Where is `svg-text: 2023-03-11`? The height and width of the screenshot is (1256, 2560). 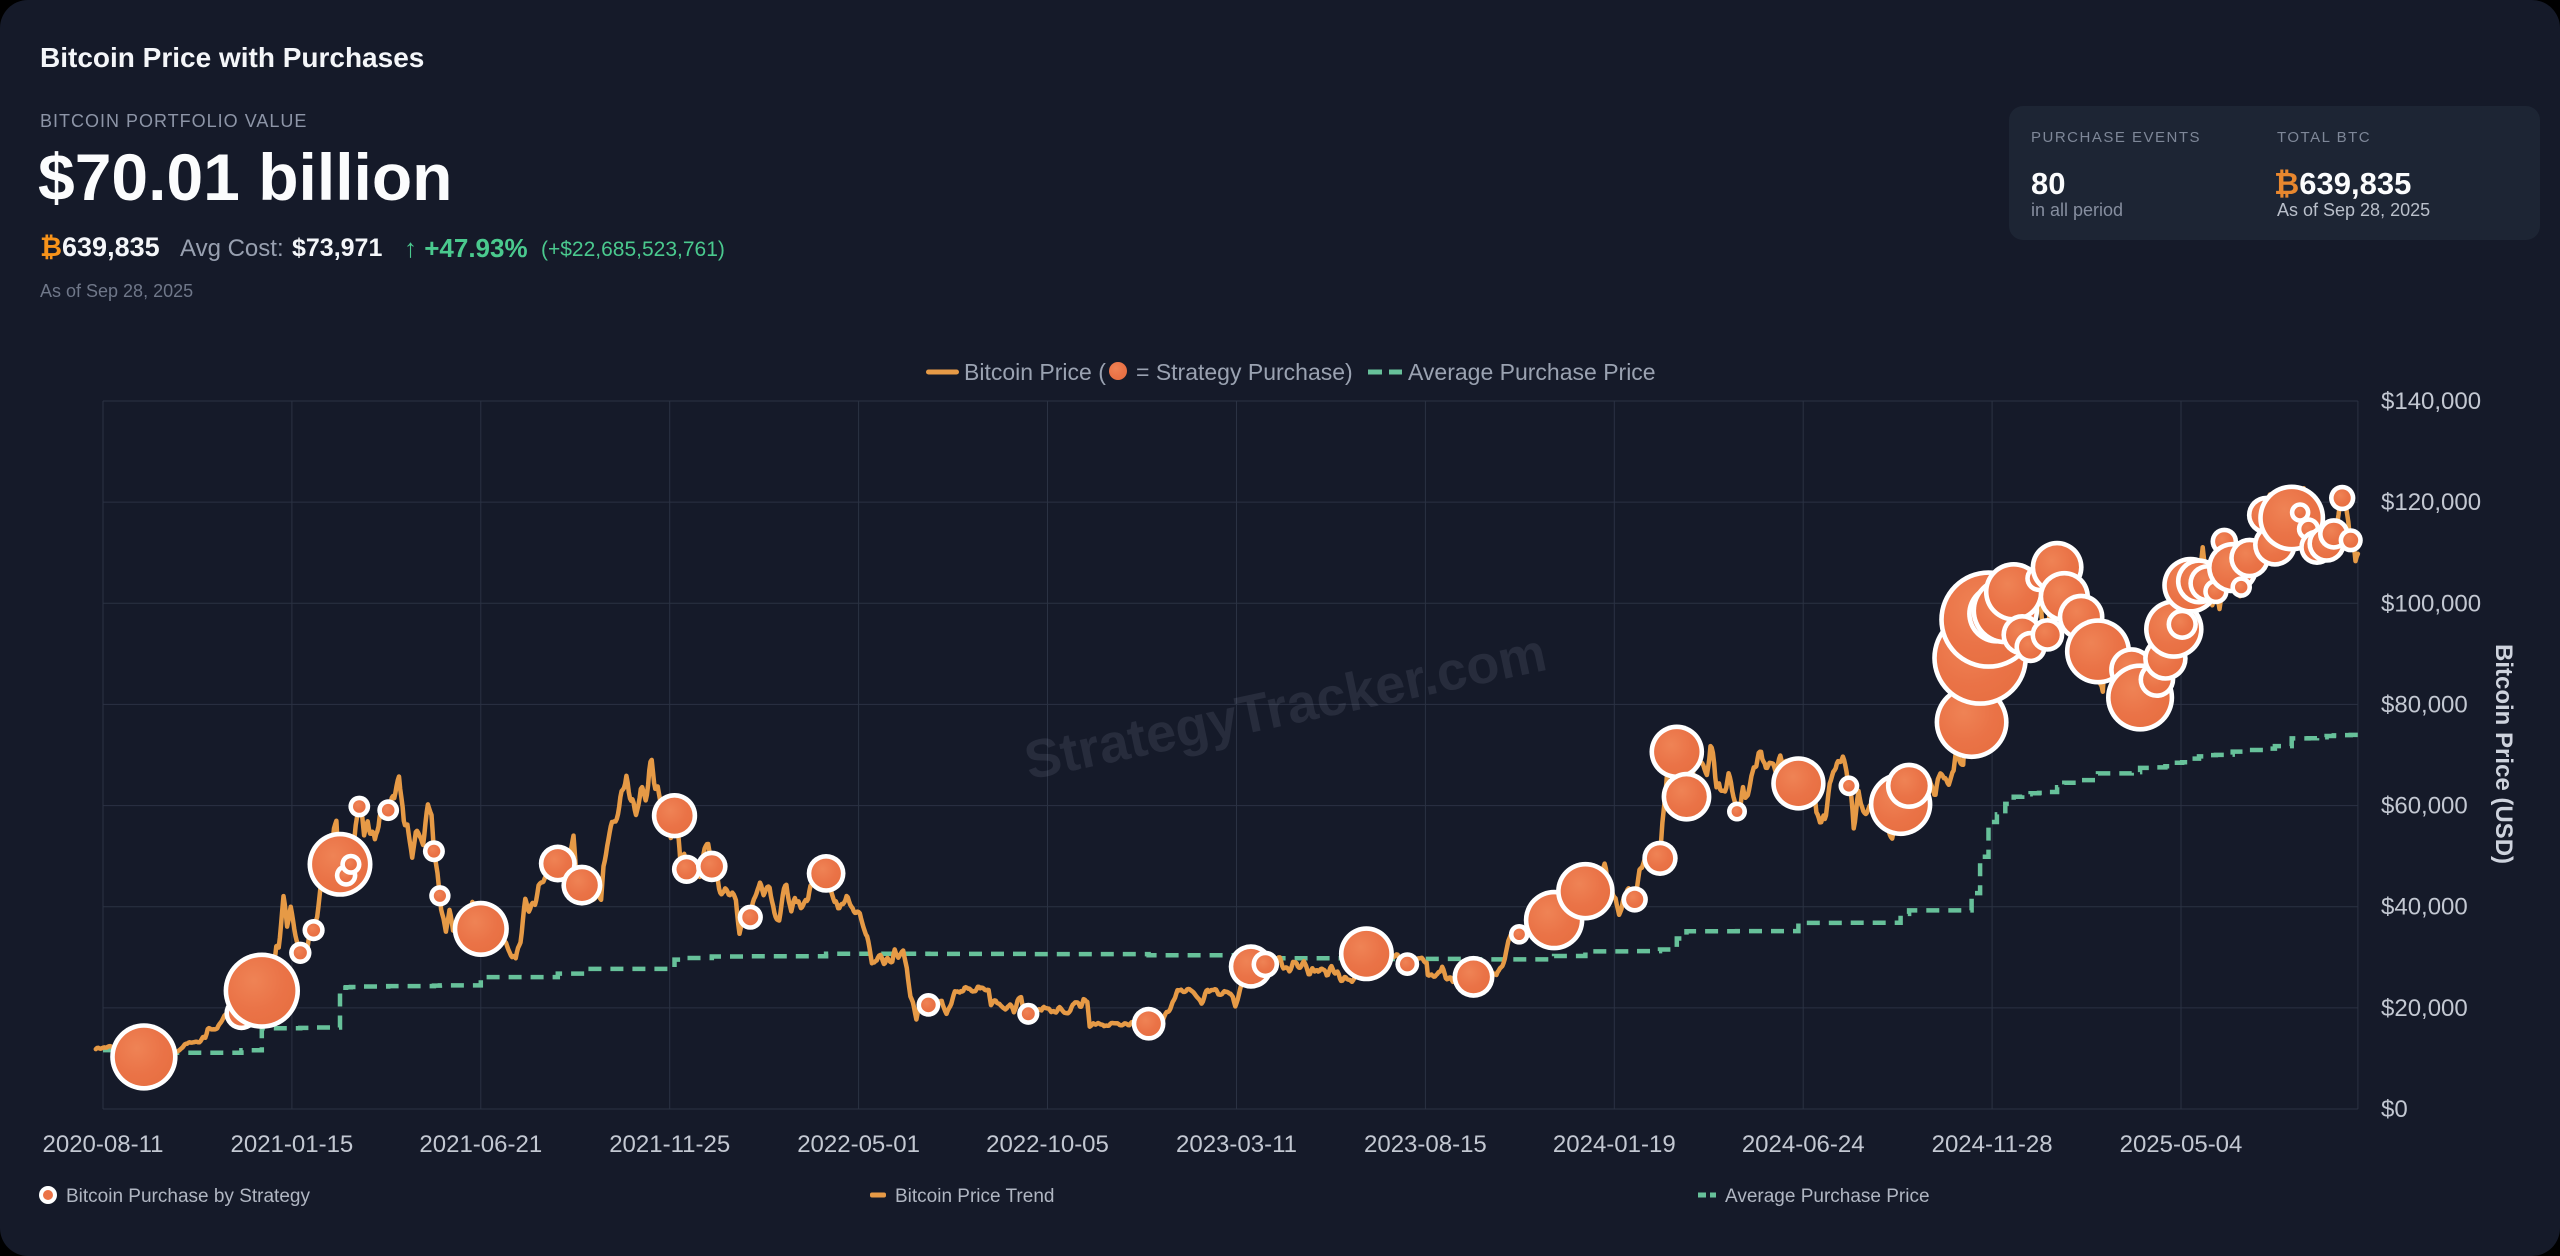
svg-text: 2023-03-11 is located at coordinates (1236, 1144).